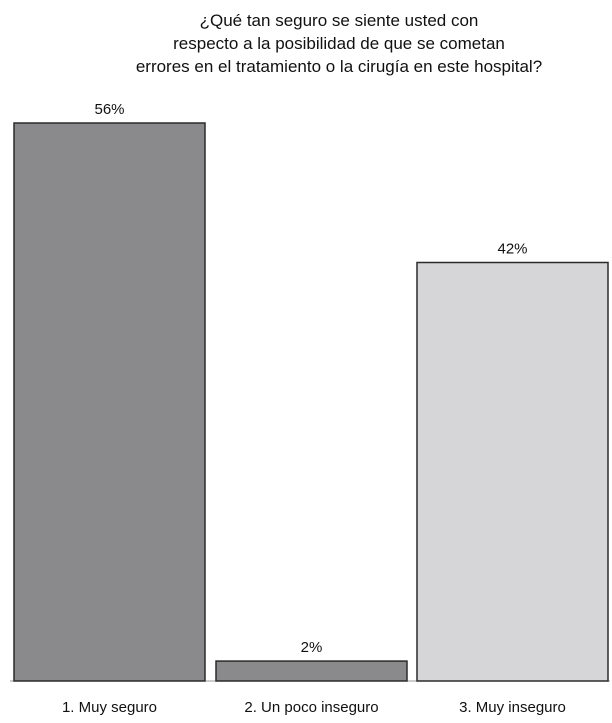  Describe the element at coordinates (512, 707) in the screenshot. I see `category-label-3: 3. Muy inseguro` at that location.